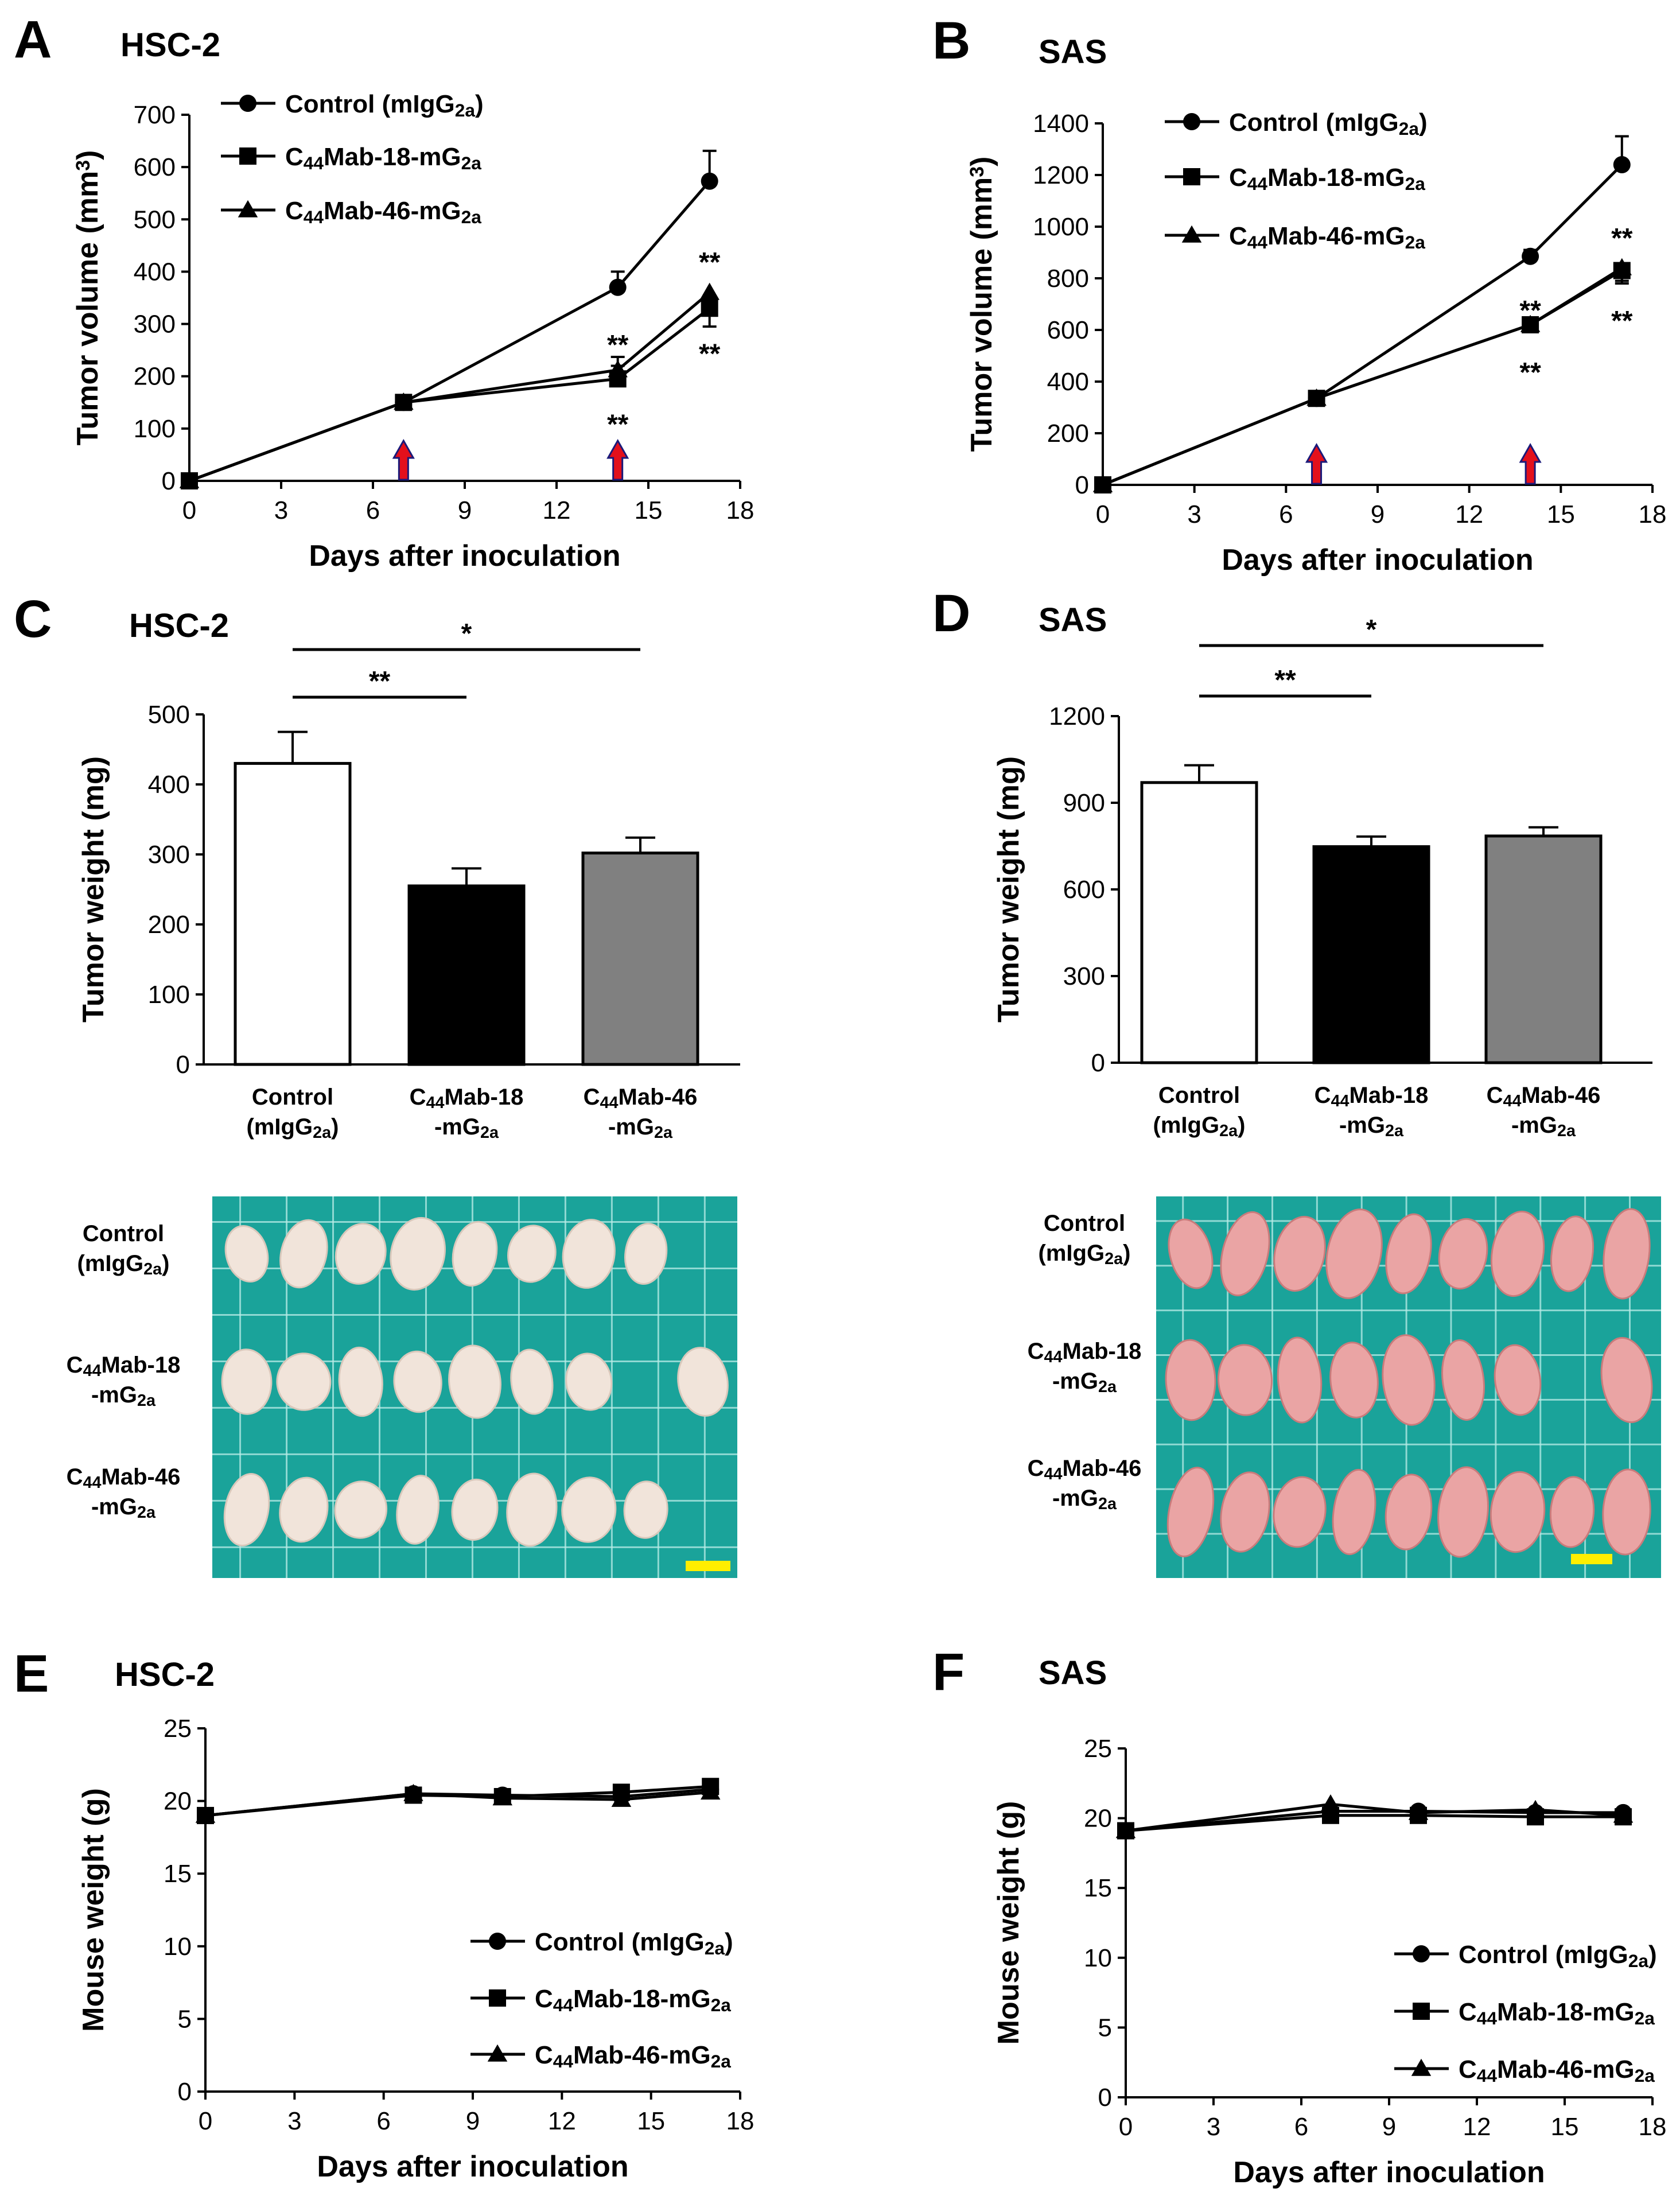  Describe the element at coordinates (1314, 123) in the screenshot. I see `text-segment: Control (mIgG` at that location.